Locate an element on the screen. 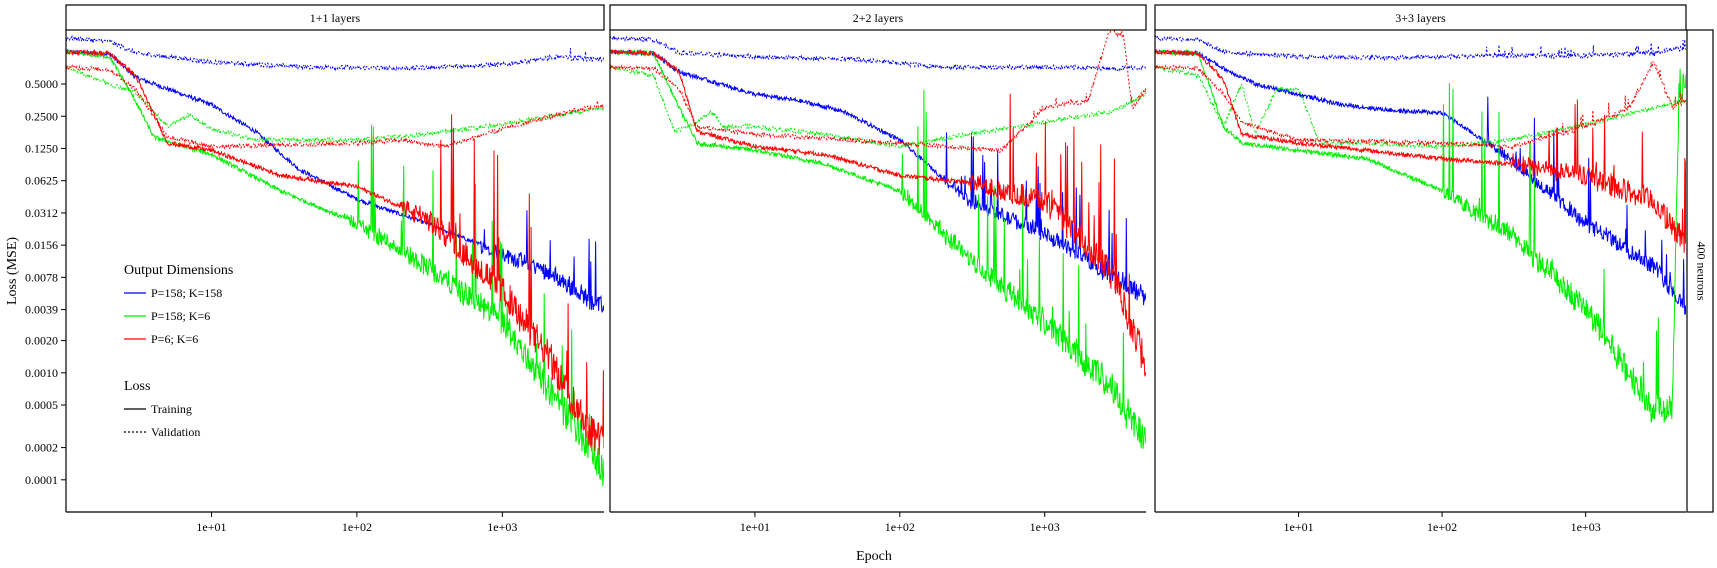 The image size is (1717, 568). legend-linetype-title: Loss is located at coordinates (137, 386).